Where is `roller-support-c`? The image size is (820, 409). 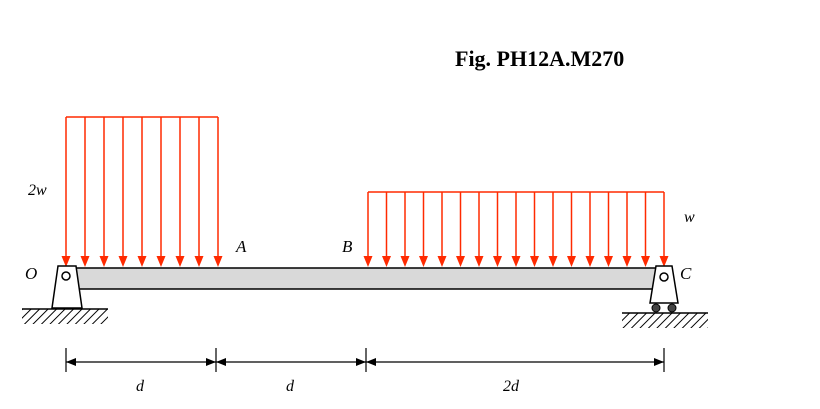
roller-support-c is located at coordinates (665, 296).